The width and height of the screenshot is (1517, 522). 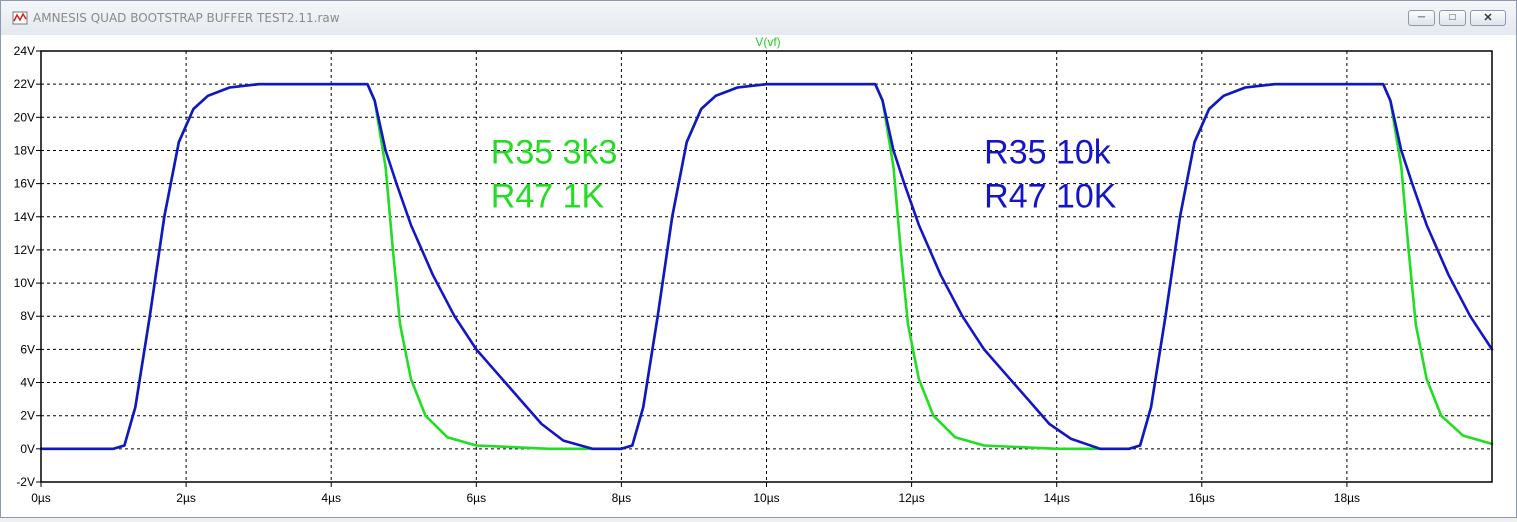 What do you see at coordinates (804, 175) in the screenshot?
I see `annotations: R35 3k3 R47 1K R35 10k R47 10K` at bounding box center [804, 175].